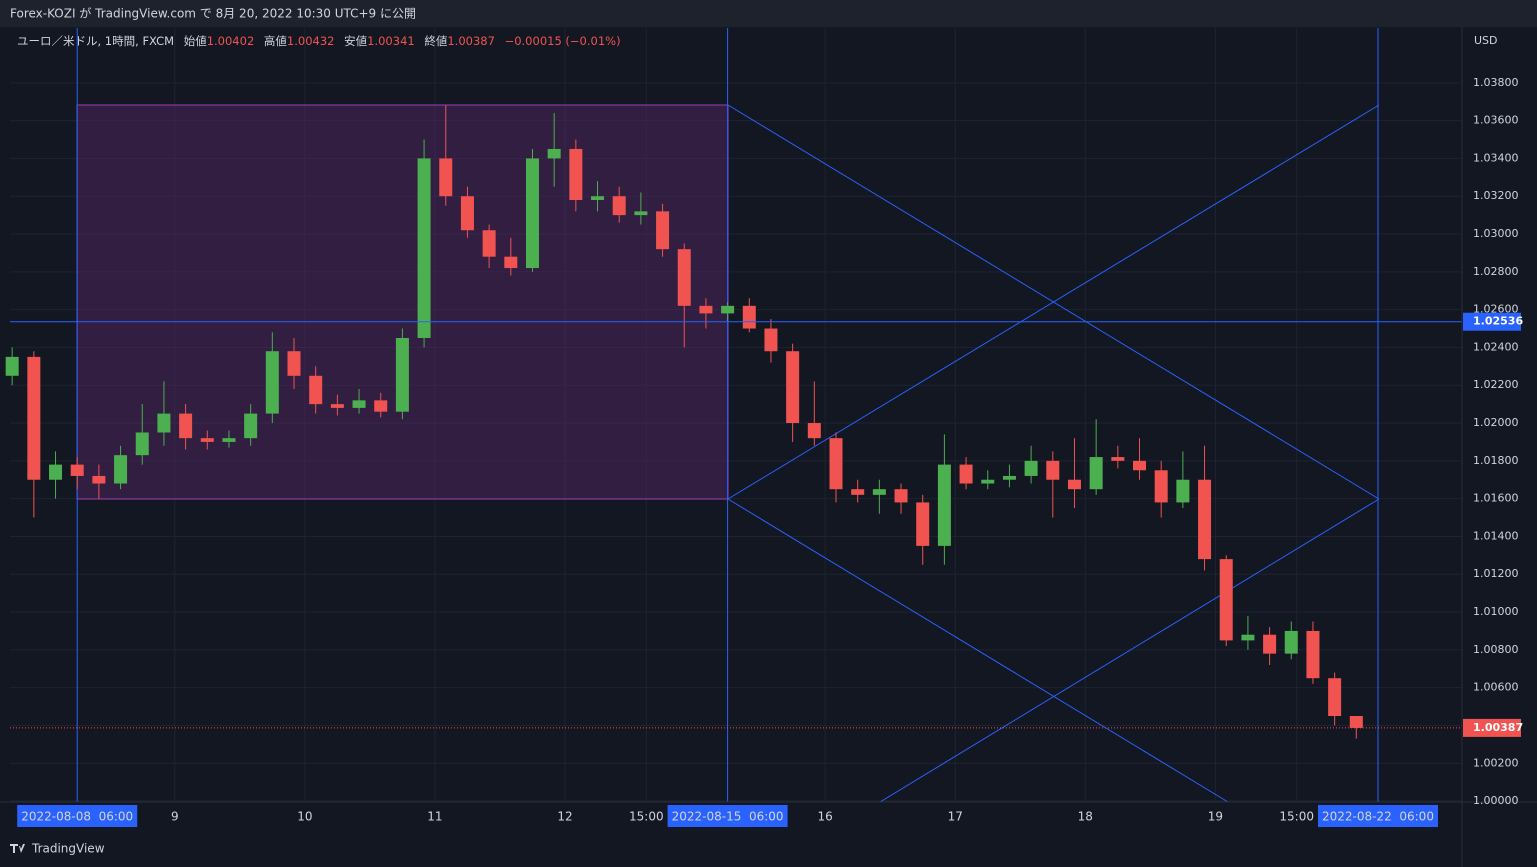 This screenshot has width=1537, height=867. I want to click on y-tick-label: 1.01200, so click(1496, 573).